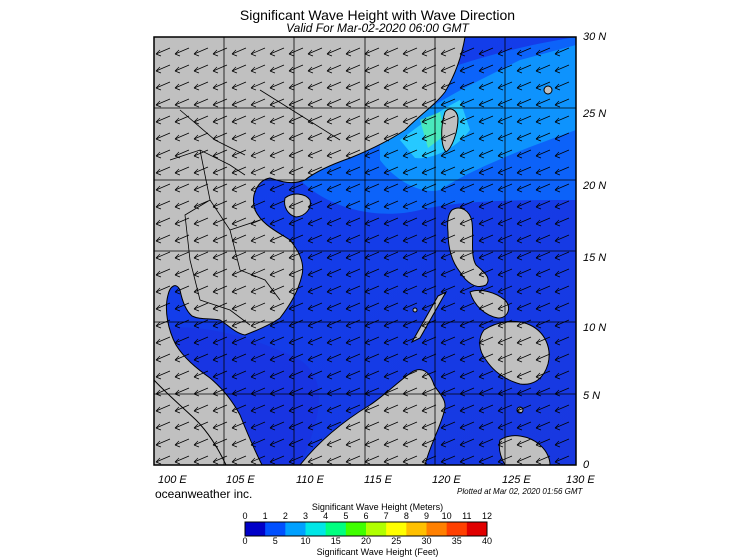  What do you see at coordinates (396, 541) in the screenshot?
I see `feet-tick-label: 25` at bounding box center [396, 541].